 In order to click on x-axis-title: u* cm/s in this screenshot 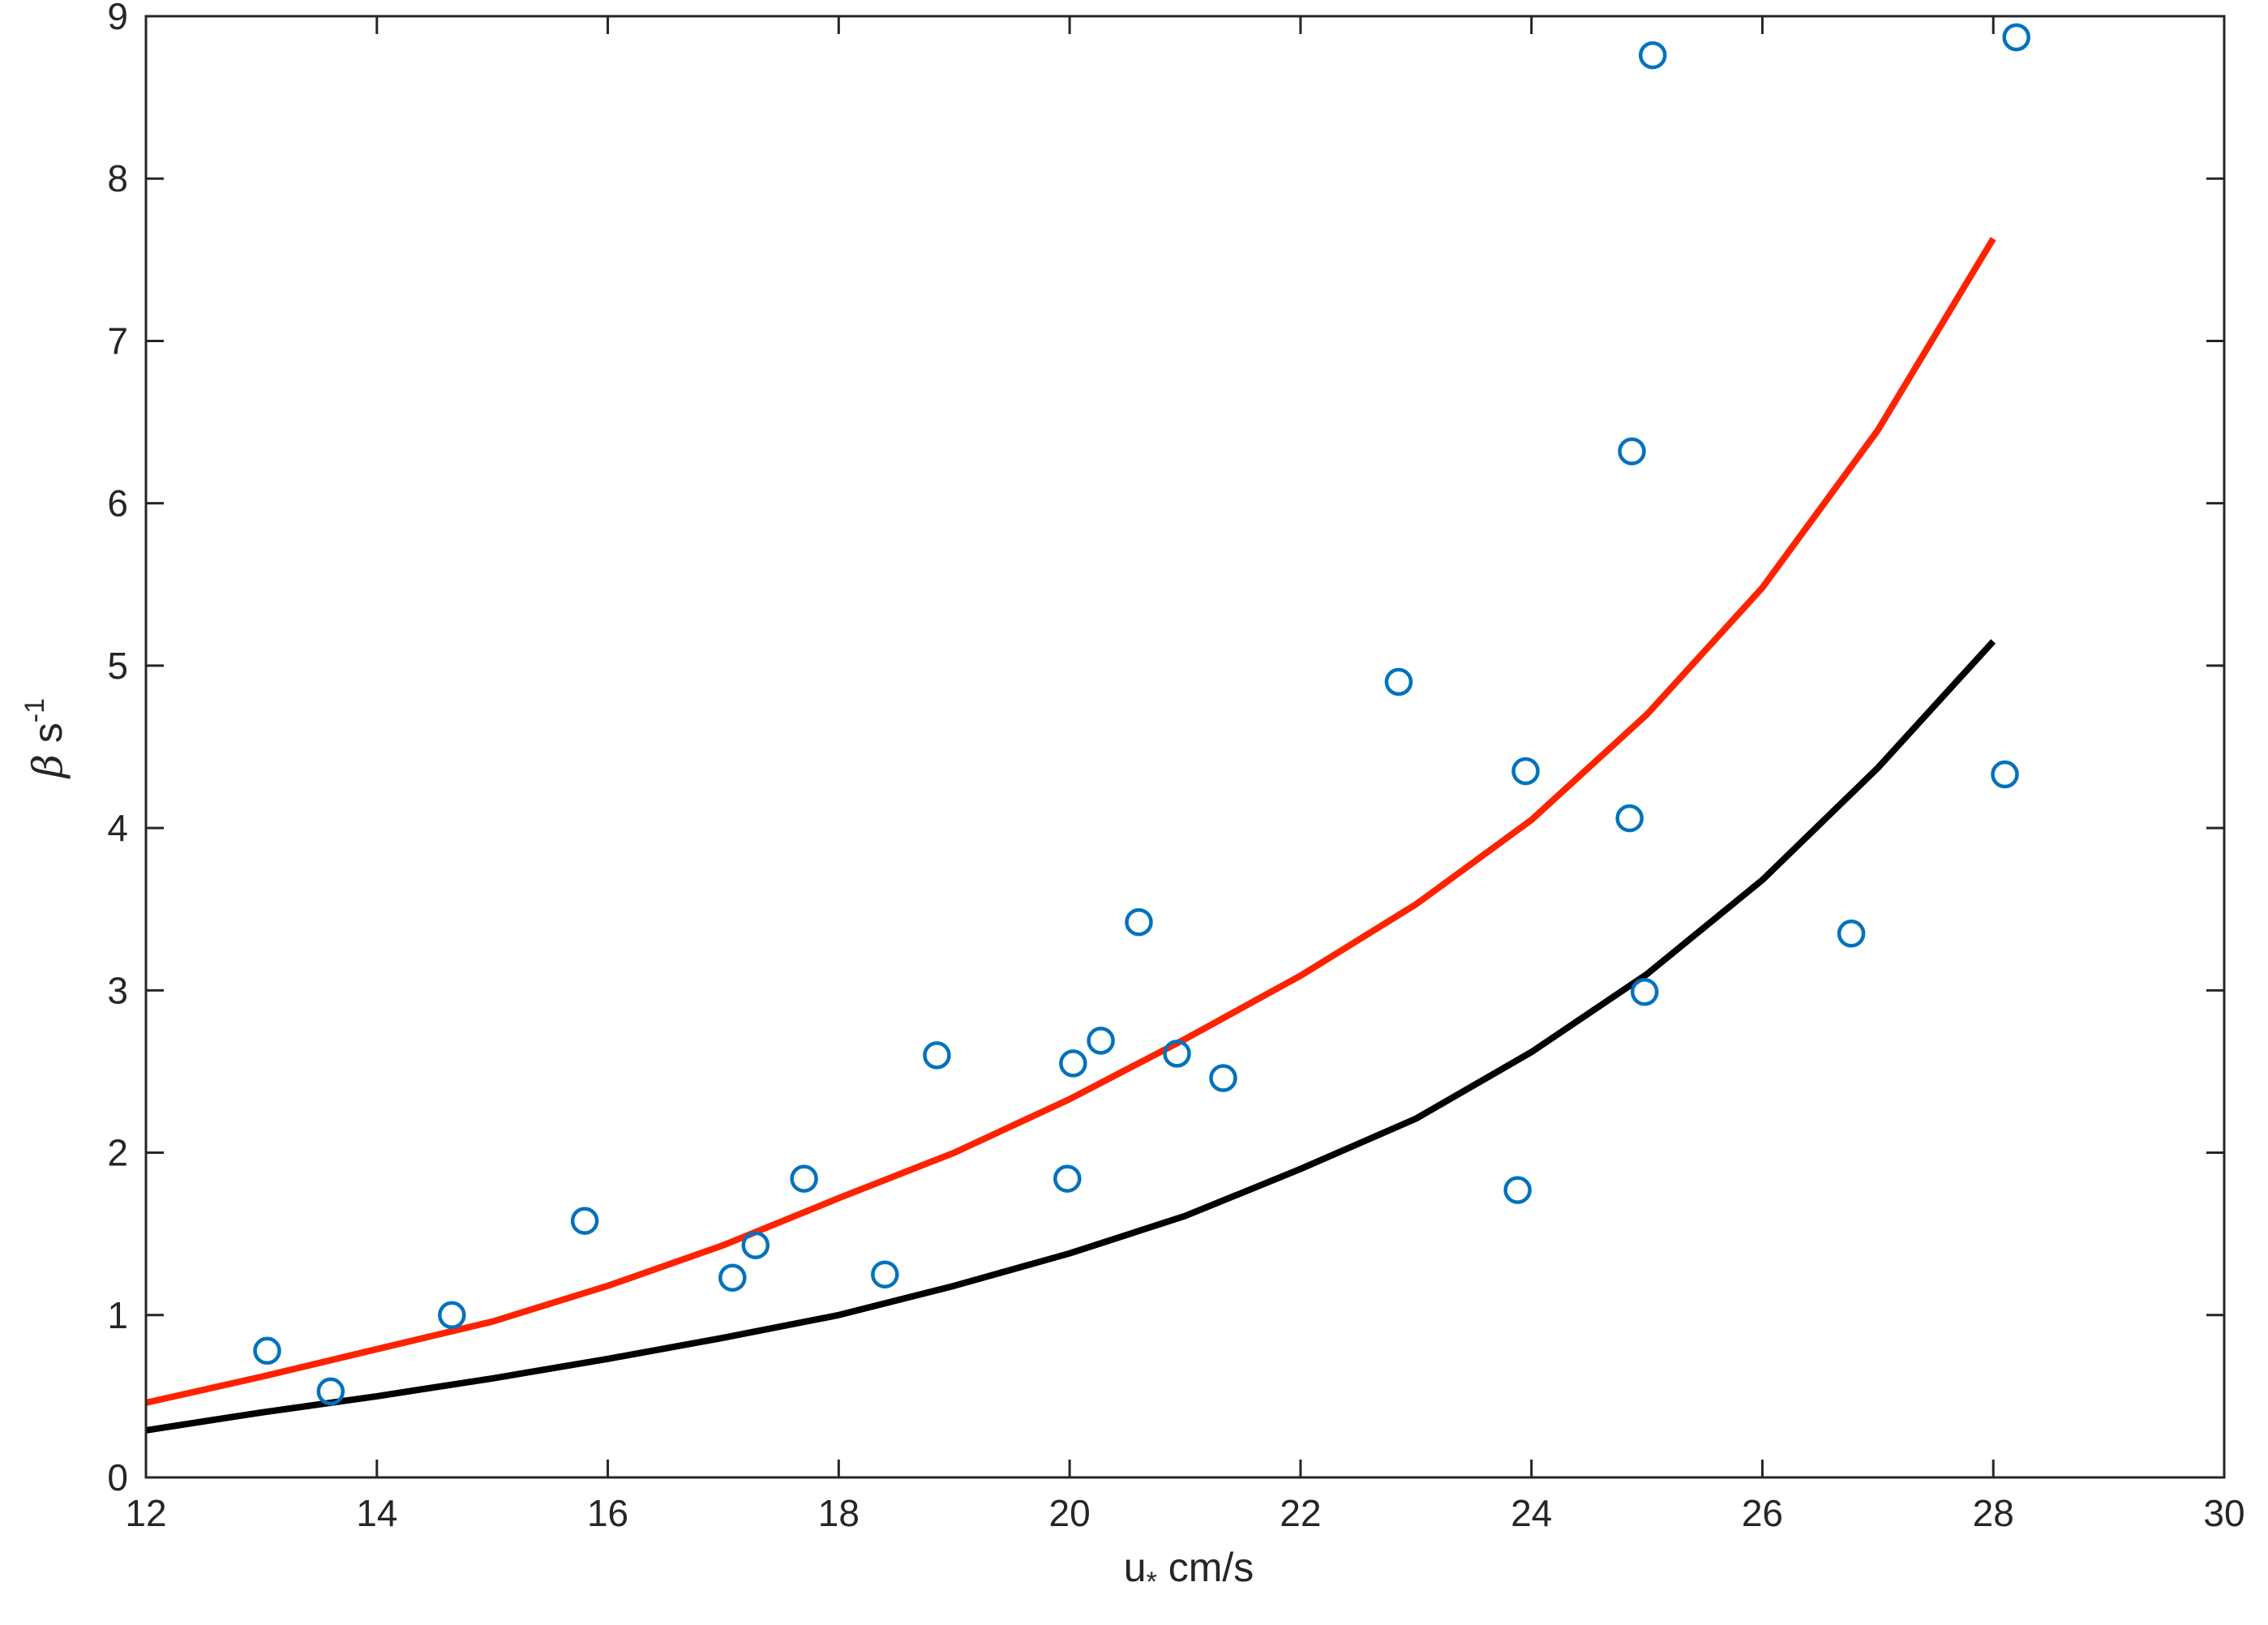, I will do `click(1189, 1571)`.